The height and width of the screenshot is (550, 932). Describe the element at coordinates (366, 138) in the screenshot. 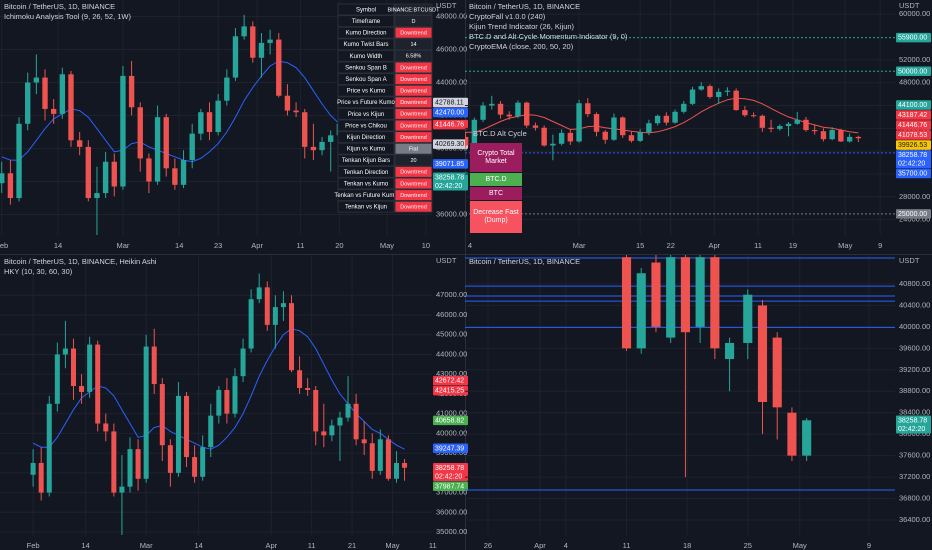

I see `table-label: Kijun Direction` at that location.